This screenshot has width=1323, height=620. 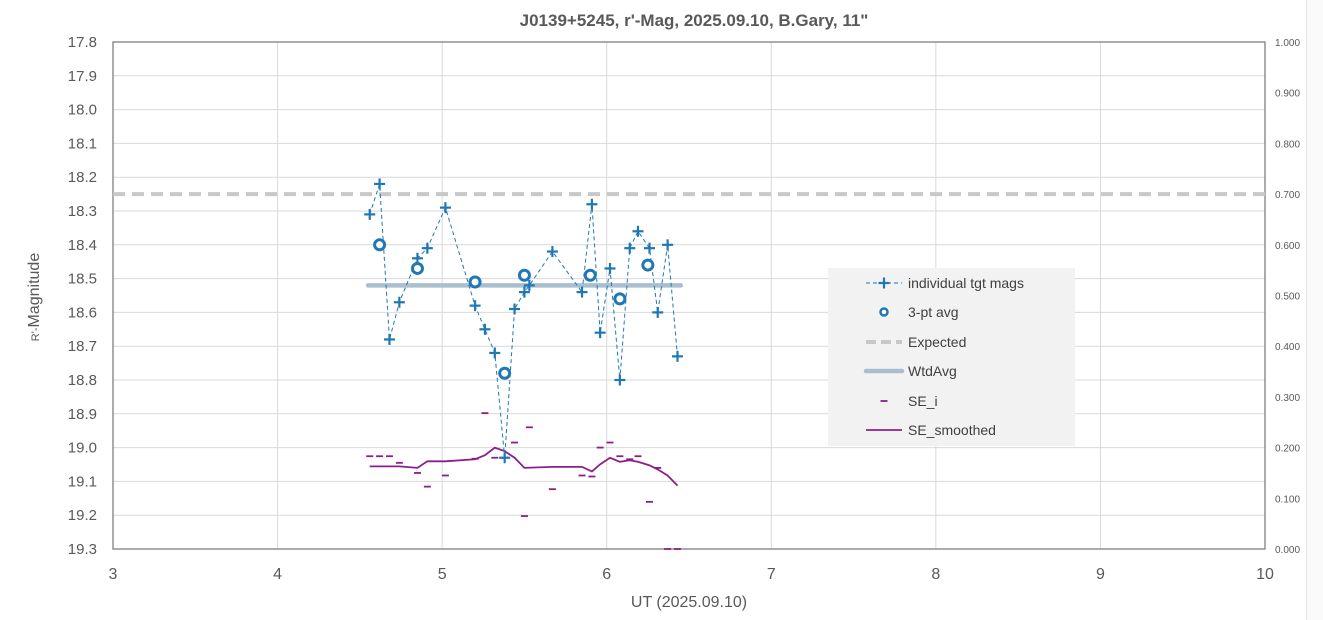 What do you see at coordinates (82, 312) in the screenshot?
I see `y-left-tick-label: 18.6` at bounding box center [82, 312].